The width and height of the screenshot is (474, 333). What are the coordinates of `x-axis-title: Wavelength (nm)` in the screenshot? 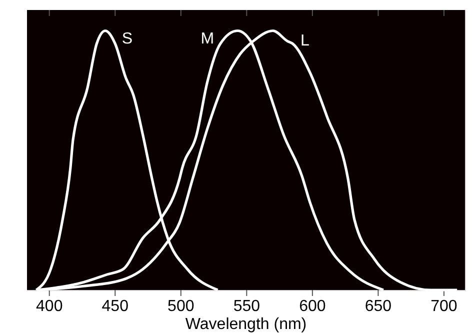 It's located at (246, 324).